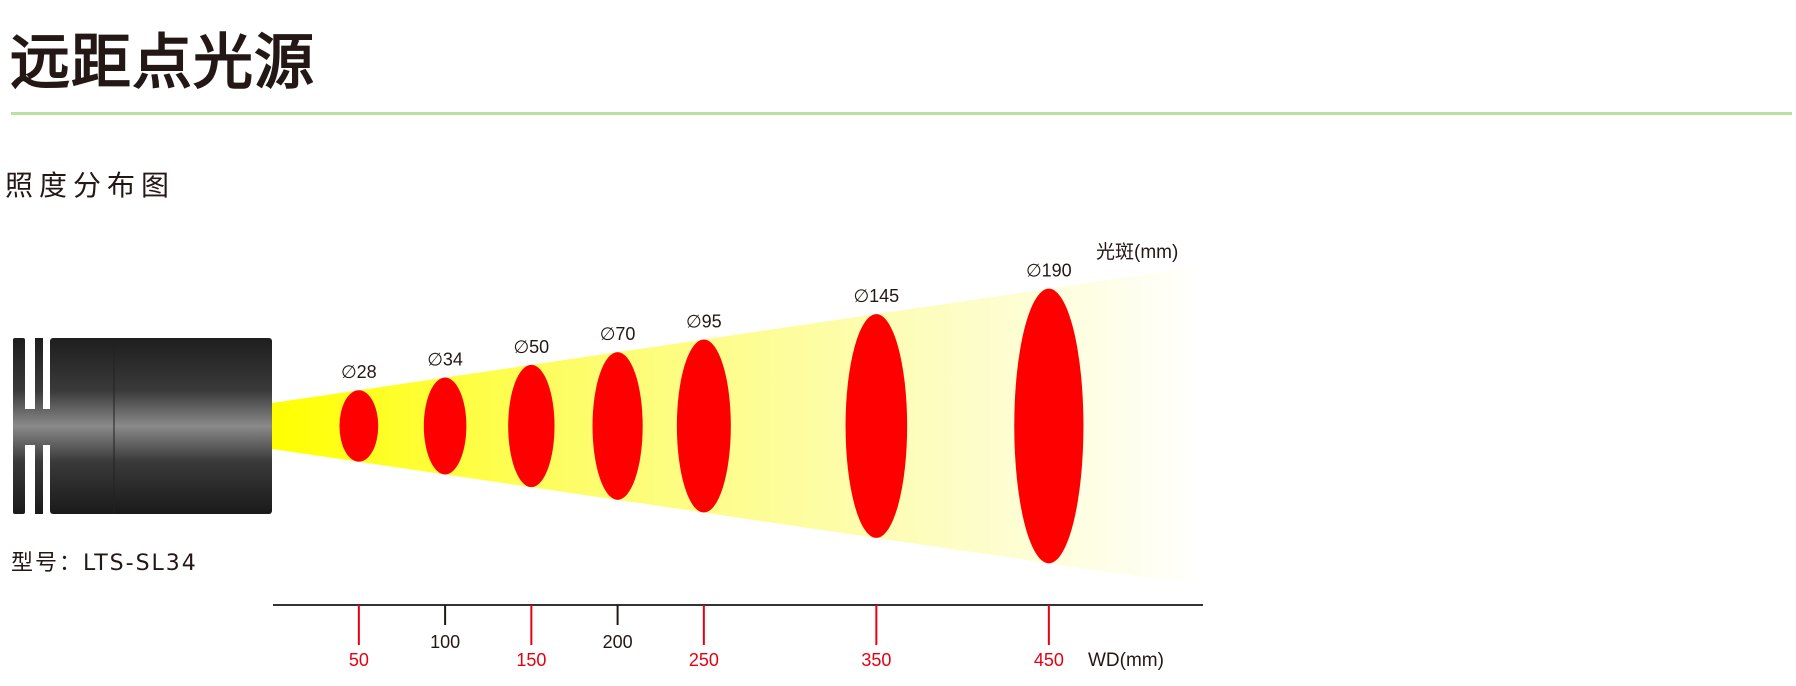 This screenshot has width=1796, height=686. What do you see at coordinates (876, 660) in the screenshot?
I see `x-tick-label: 350` at bounding box center [876, 660].